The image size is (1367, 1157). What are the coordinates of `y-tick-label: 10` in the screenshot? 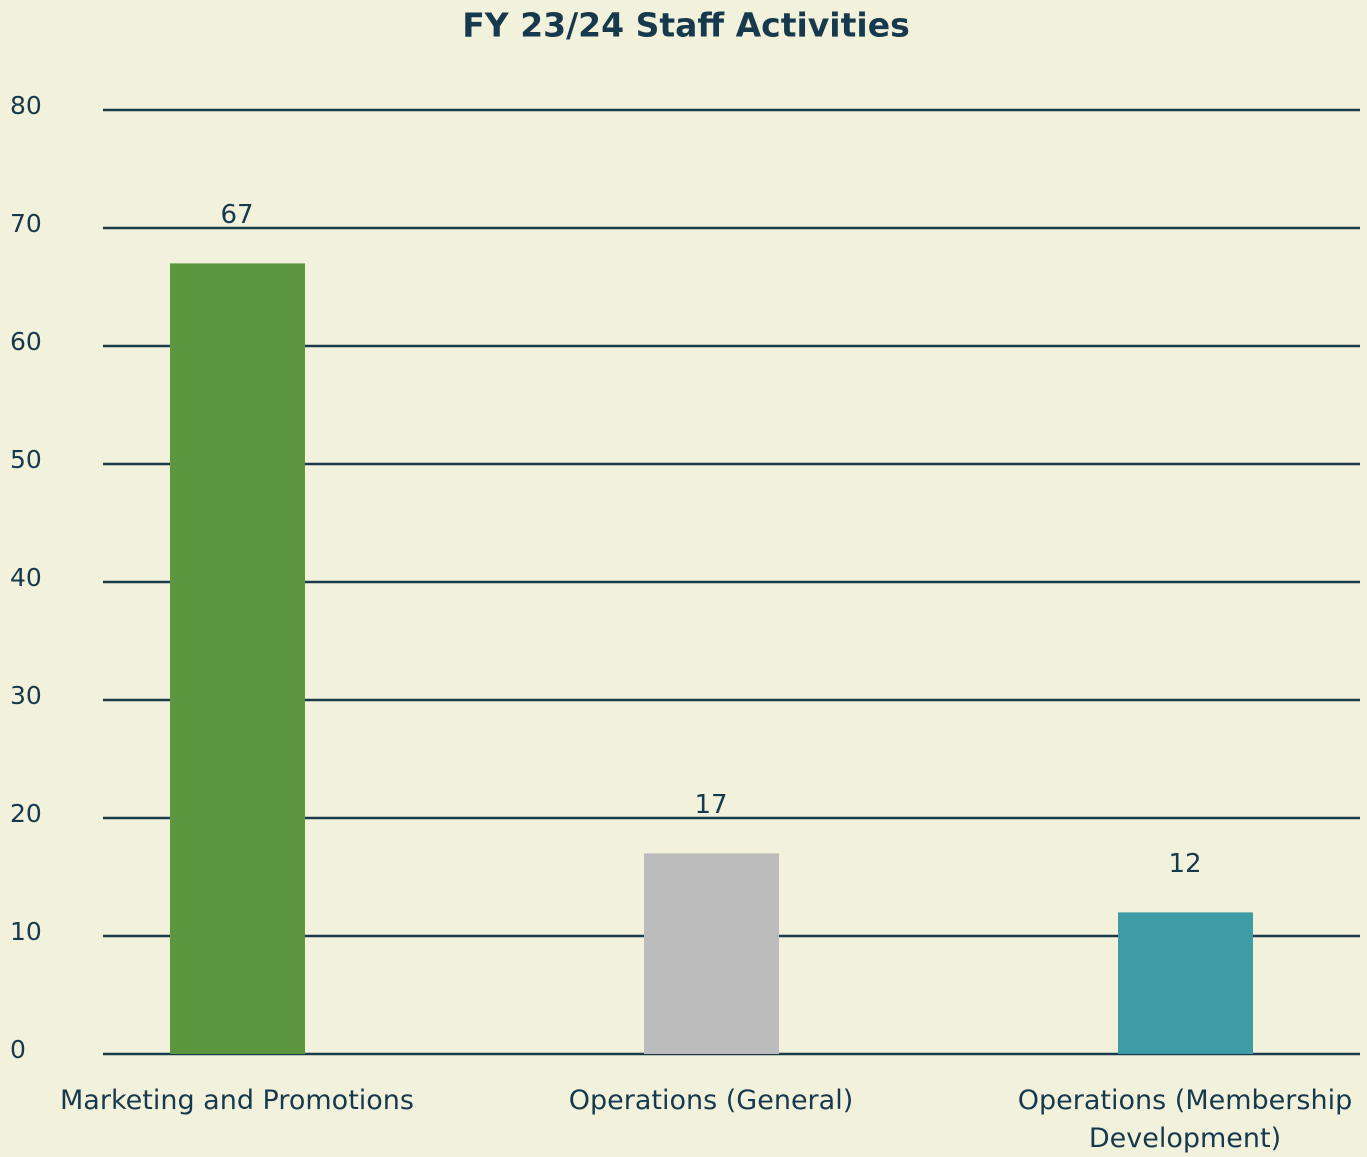 It's located at (26, 931).